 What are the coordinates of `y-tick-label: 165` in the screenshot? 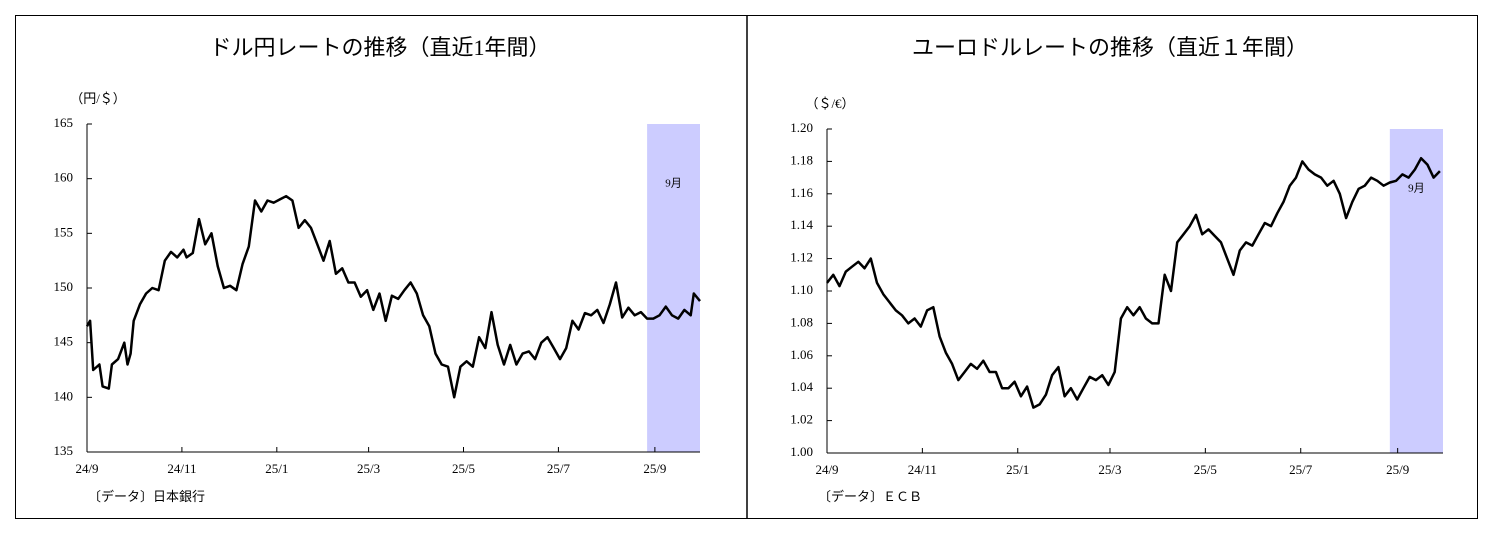 It's located at (64, 122).